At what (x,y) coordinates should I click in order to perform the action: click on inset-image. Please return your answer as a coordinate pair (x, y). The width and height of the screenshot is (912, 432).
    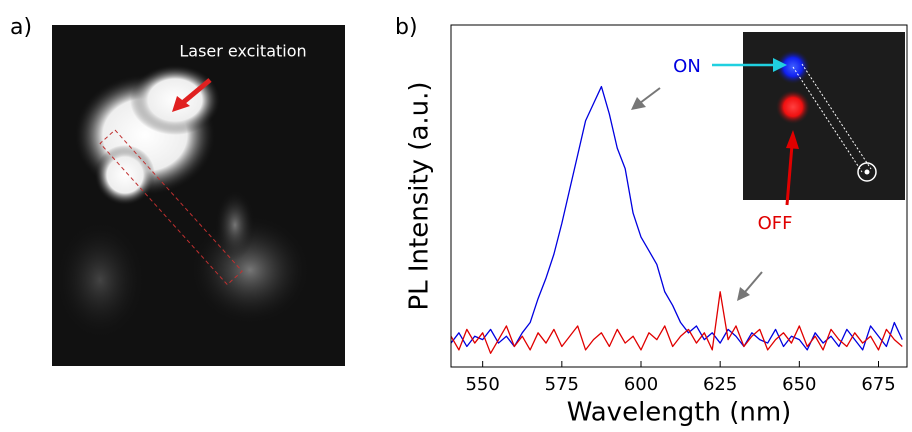
    Looking at the image, I should click on (824, 116).